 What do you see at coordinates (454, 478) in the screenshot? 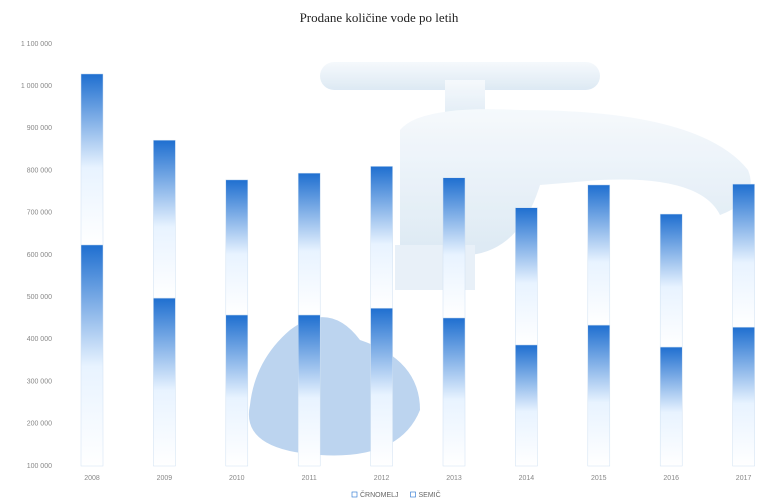
I see `x-tick-label: 2013` at bounding box center [454, 478].